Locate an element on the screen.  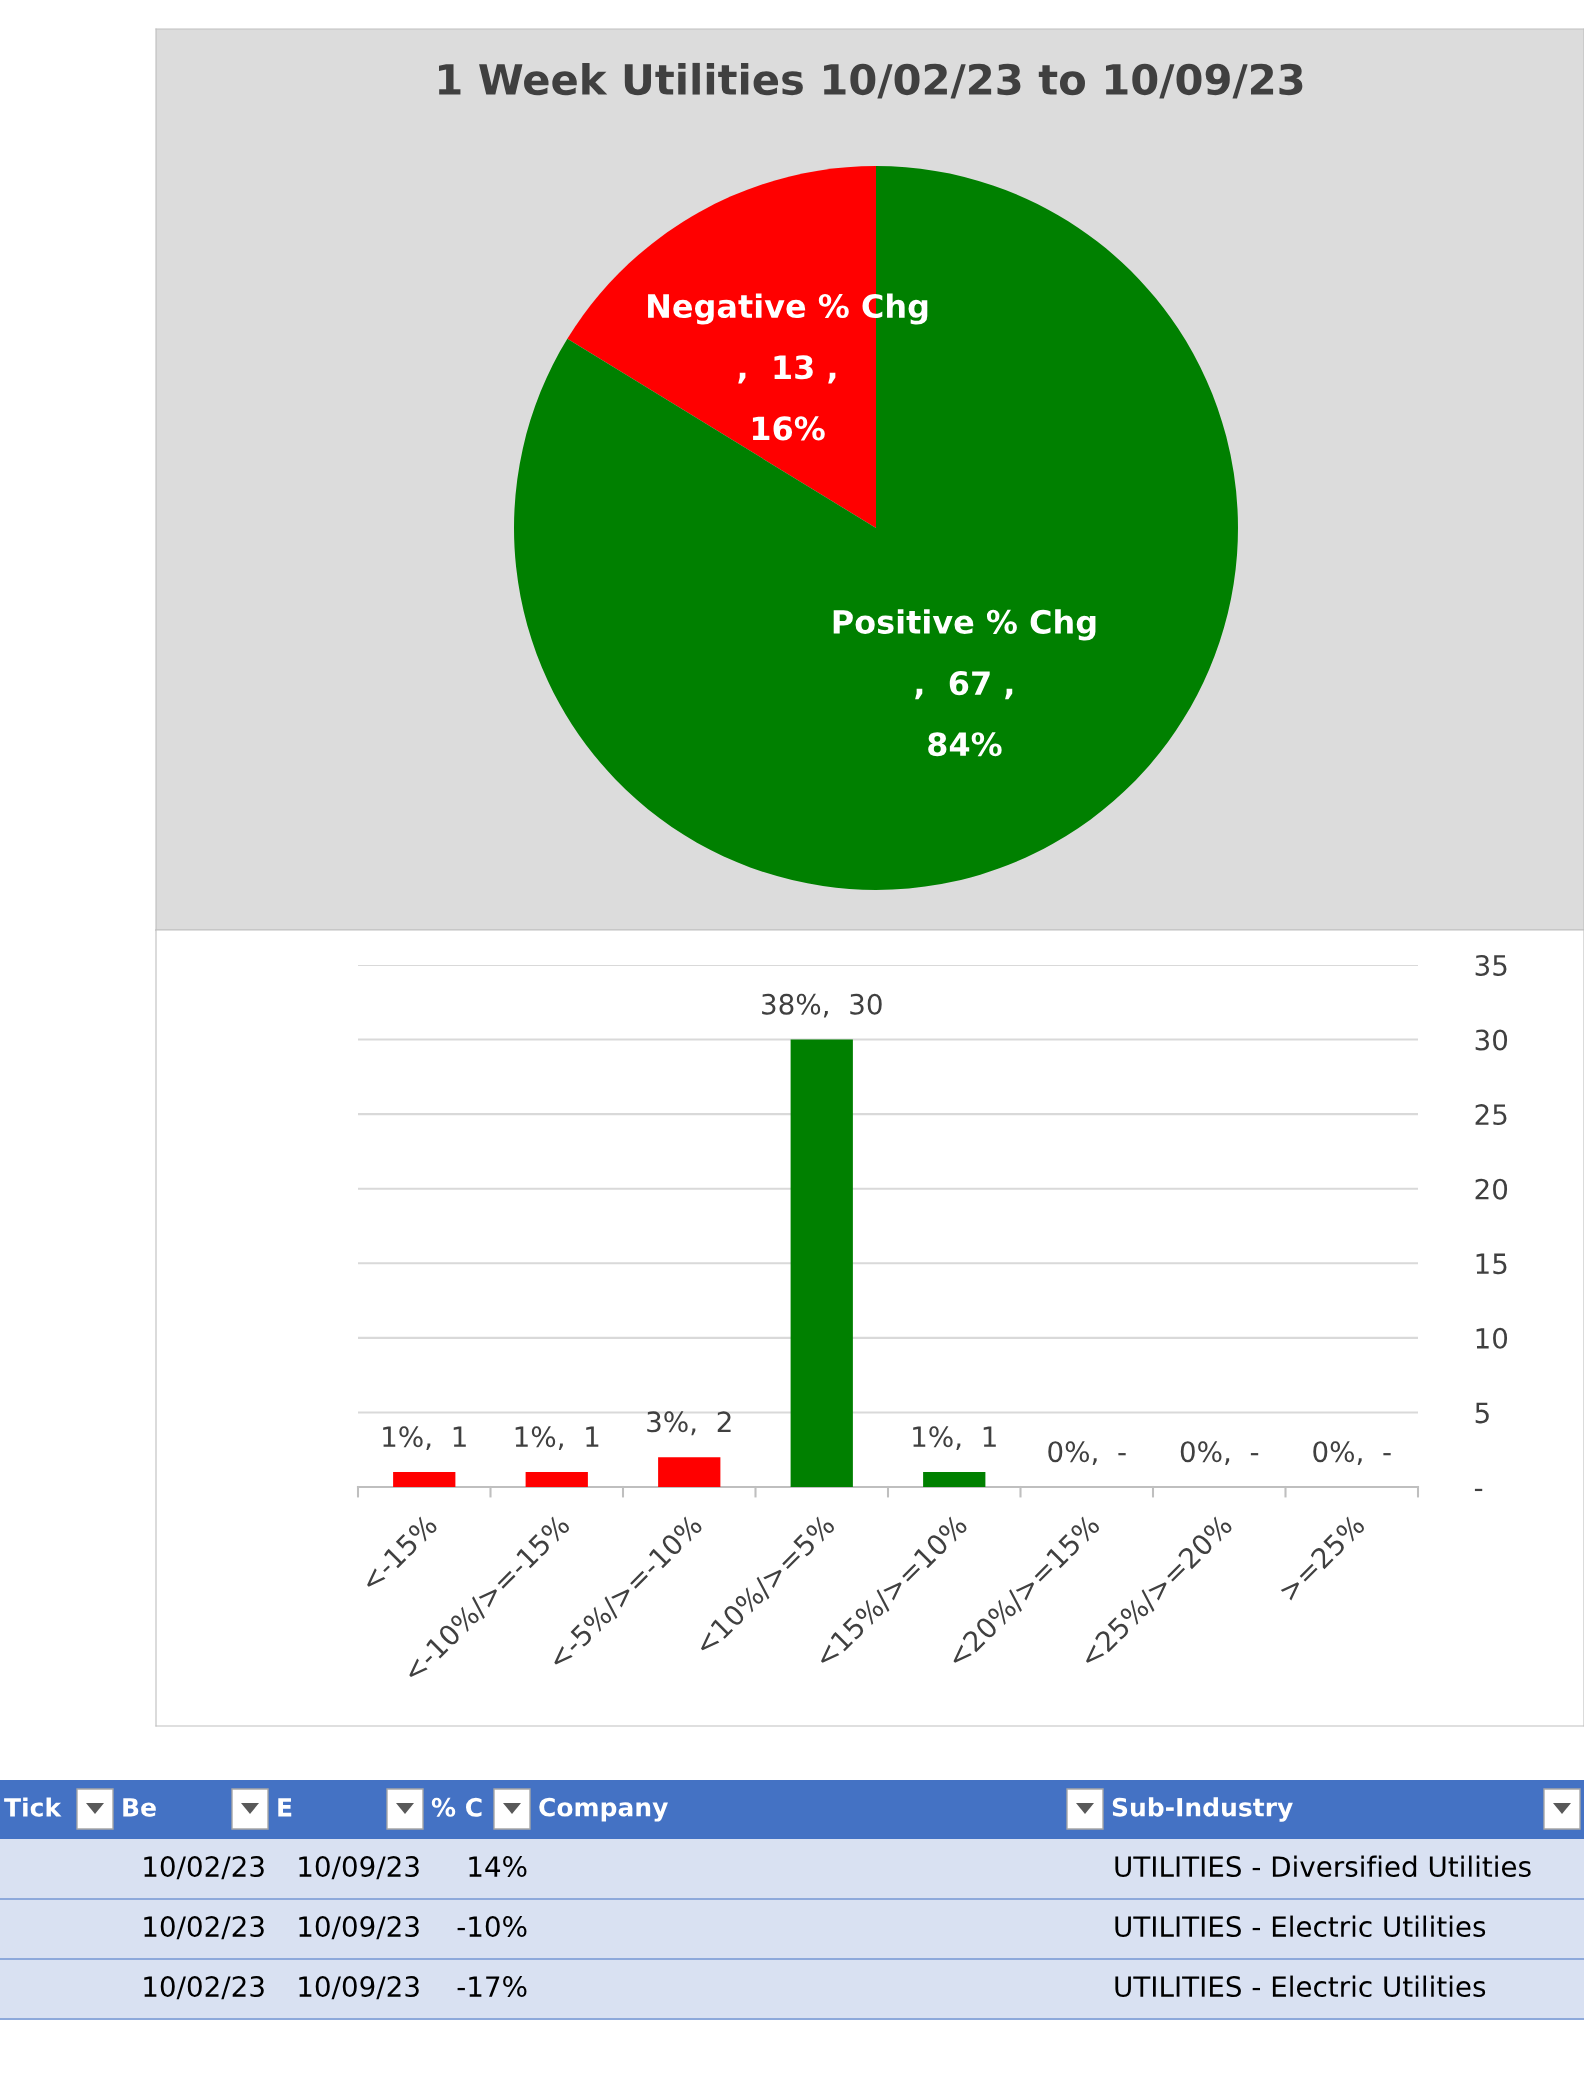
text: -10% is located at coordinates (492, 1927).